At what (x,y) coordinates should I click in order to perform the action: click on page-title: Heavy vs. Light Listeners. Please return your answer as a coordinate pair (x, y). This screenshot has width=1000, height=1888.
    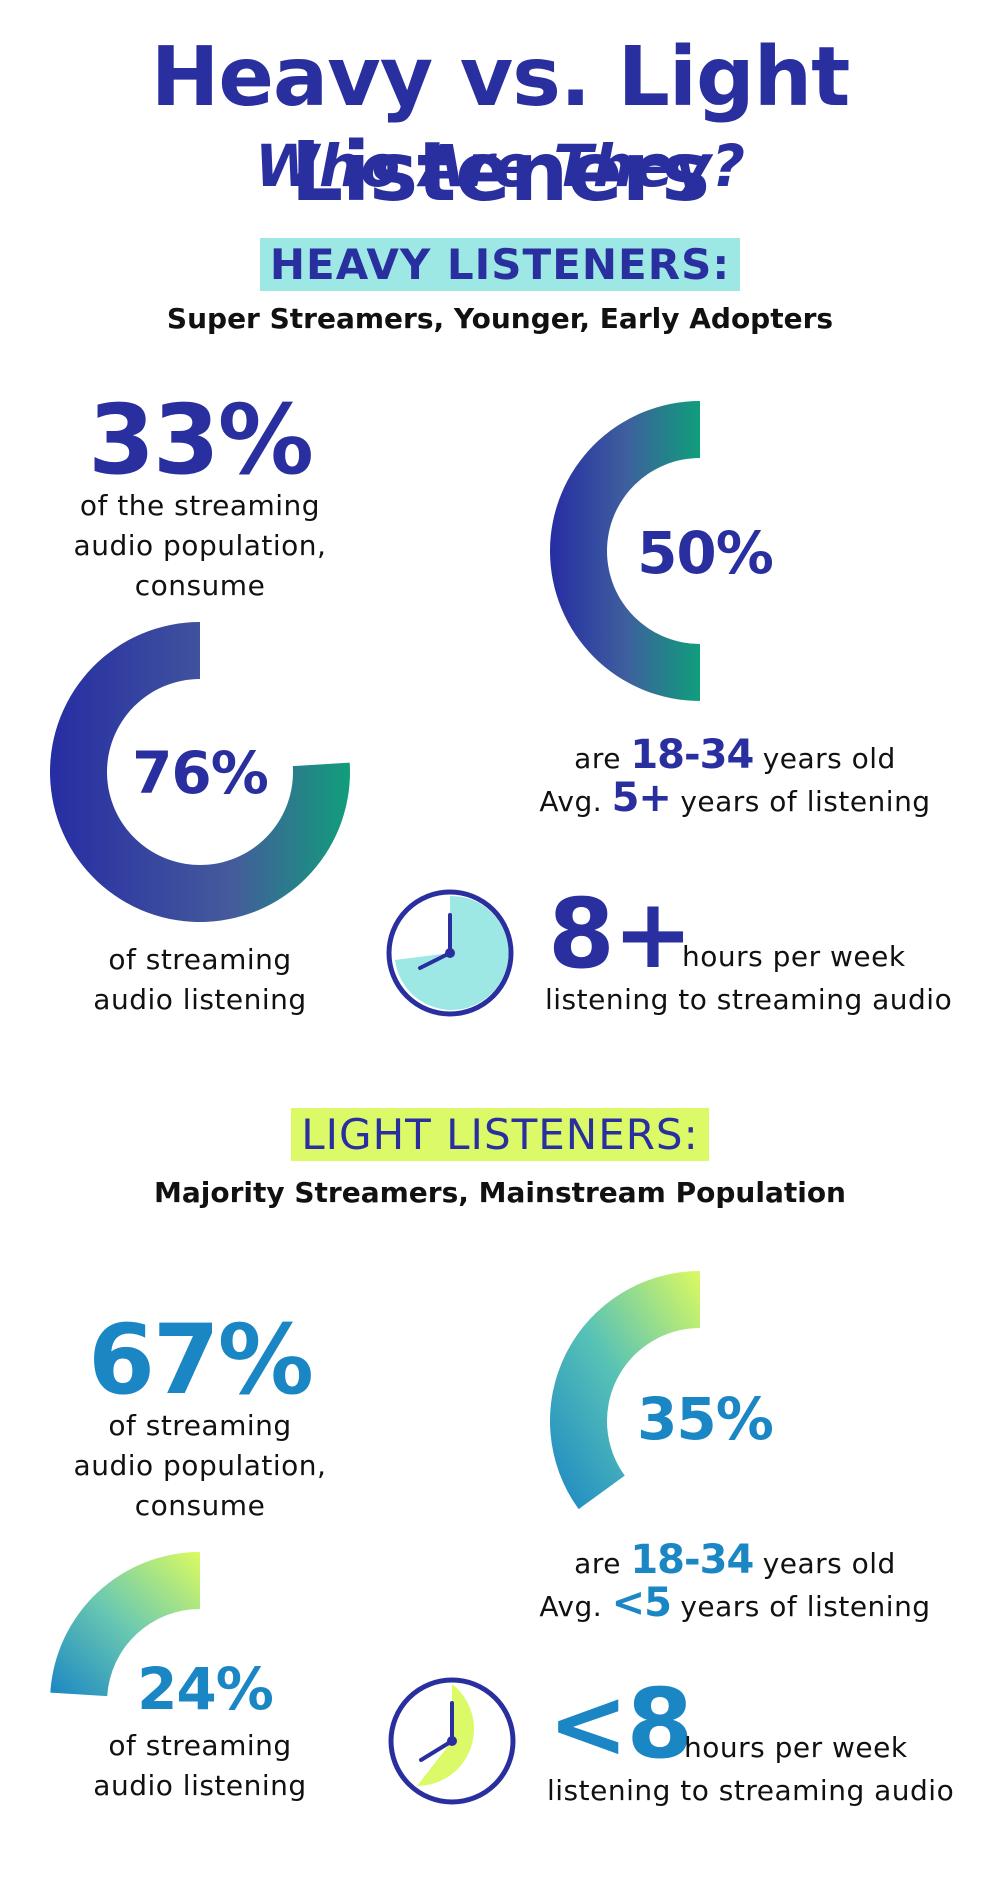
    Looking at the image, I should click on (500, 125).